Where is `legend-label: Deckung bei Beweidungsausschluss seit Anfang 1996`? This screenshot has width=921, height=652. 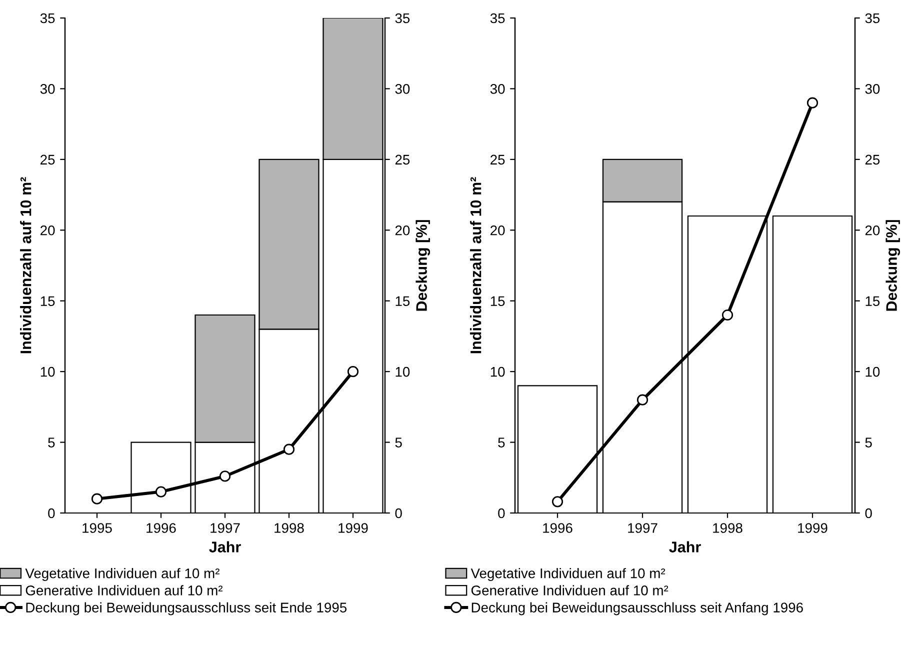 legend-label: Deckung bei Beweidungsausschluss seit Anfang 1996 is located at coordinates (637, 609).